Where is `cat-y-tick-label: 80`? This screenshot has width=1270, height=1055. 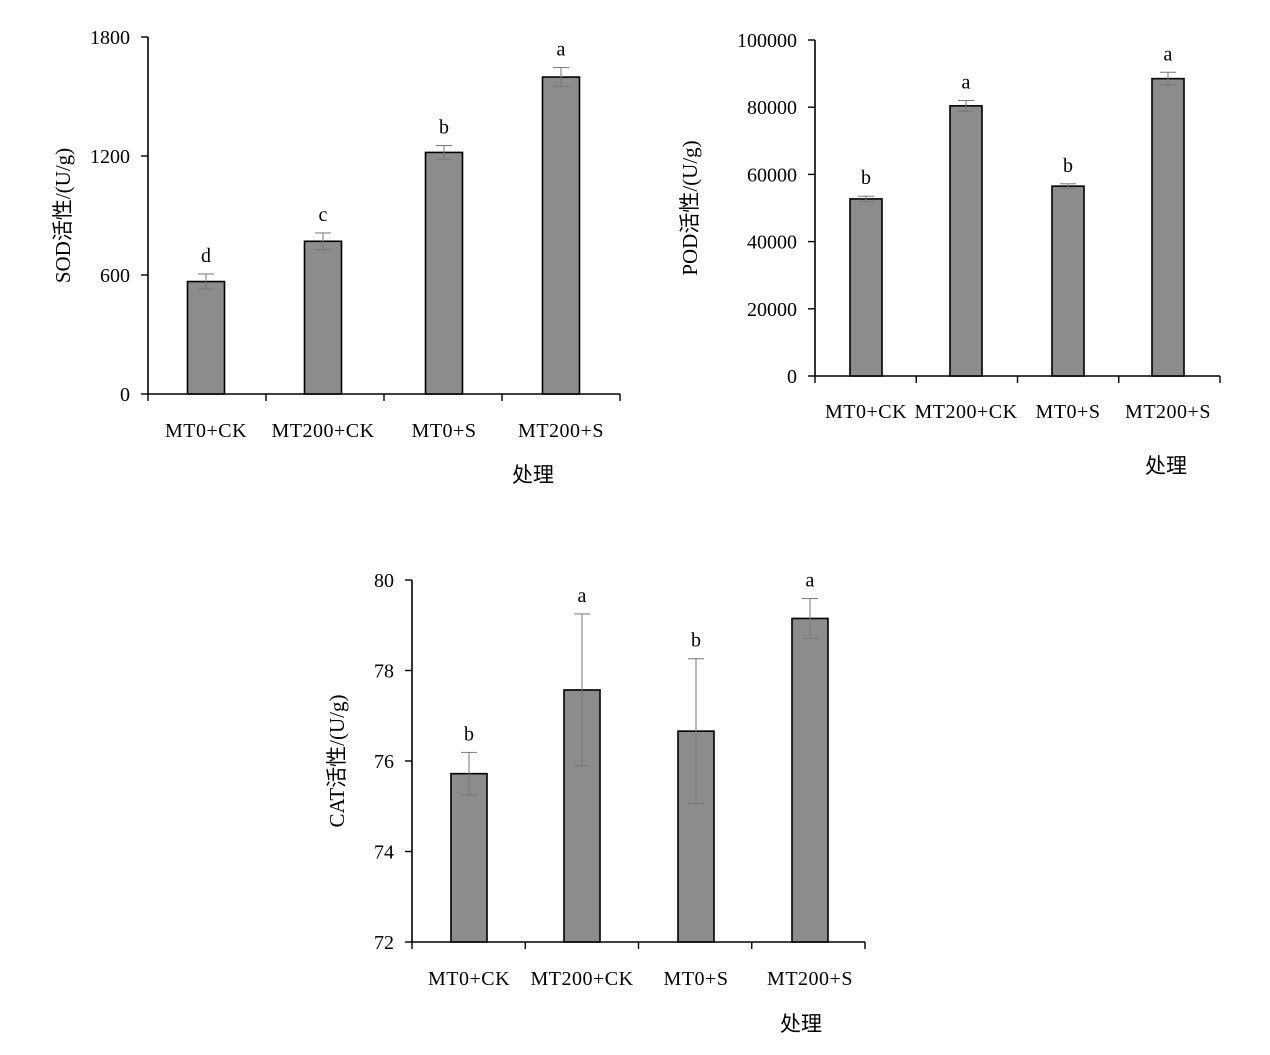 cat-y-tick-label: 80 is located at coordinates (384, 581).